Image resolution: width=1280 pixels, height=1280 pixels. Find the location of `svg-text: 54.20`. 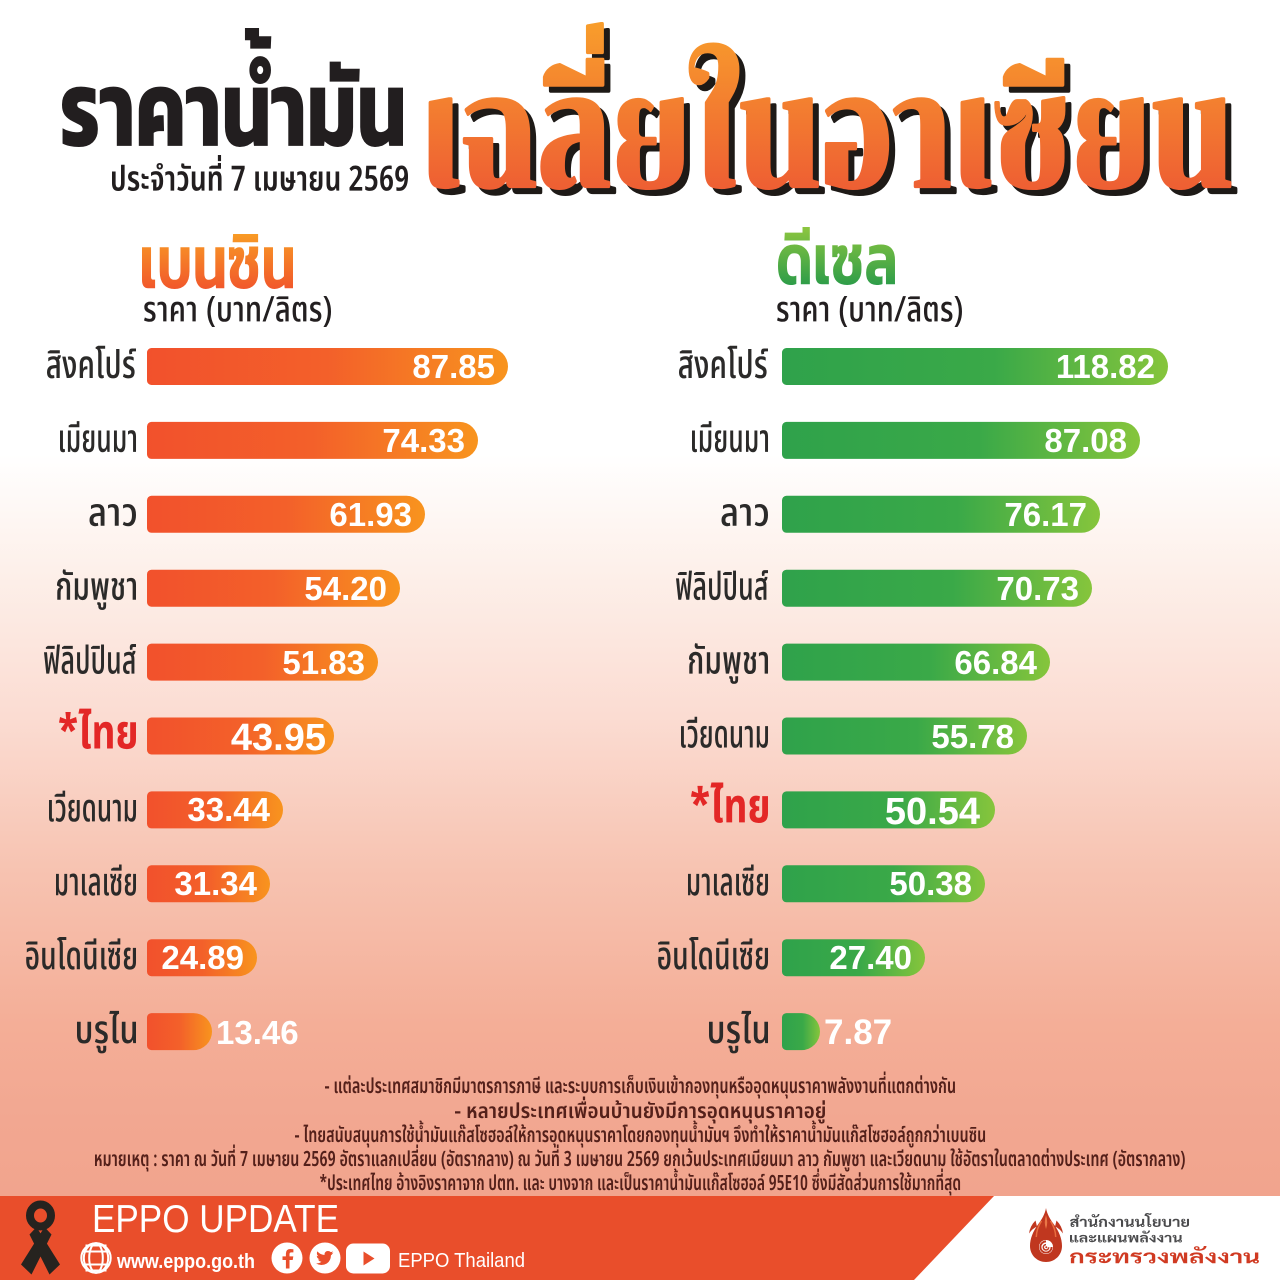

svg-text: 54.20 is located at coordinates (345, 588).